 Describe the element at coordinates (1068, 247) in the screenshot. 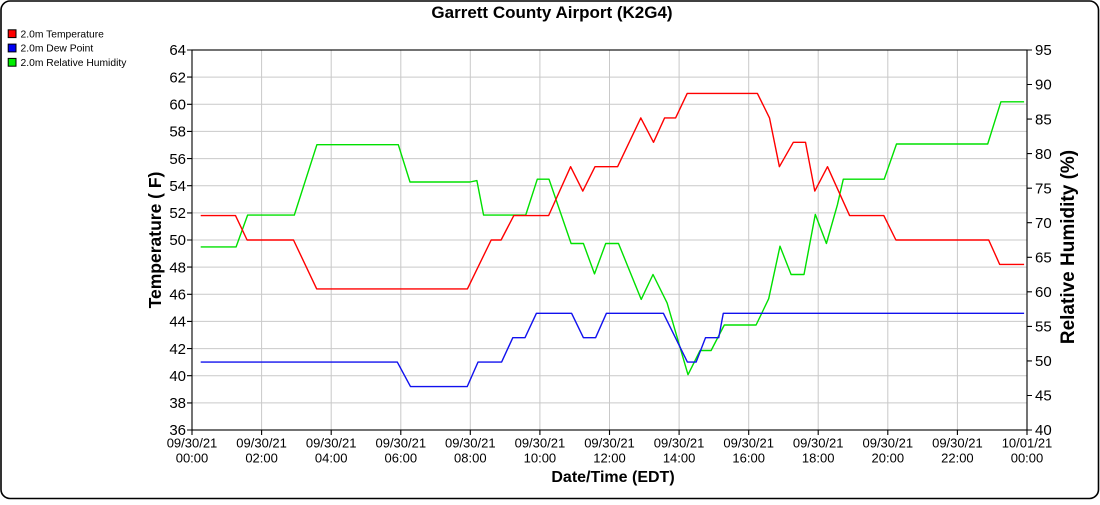

I see `svg-text: Relative Humidity (%)` at that location.